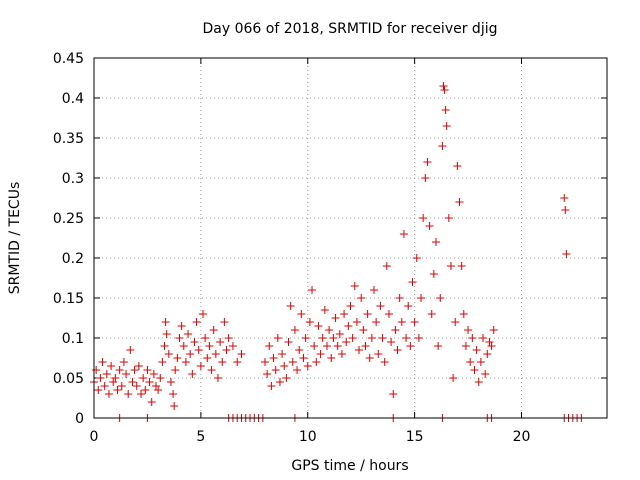  I want to click on y-tick-label: 0.3, so click(73, 179).